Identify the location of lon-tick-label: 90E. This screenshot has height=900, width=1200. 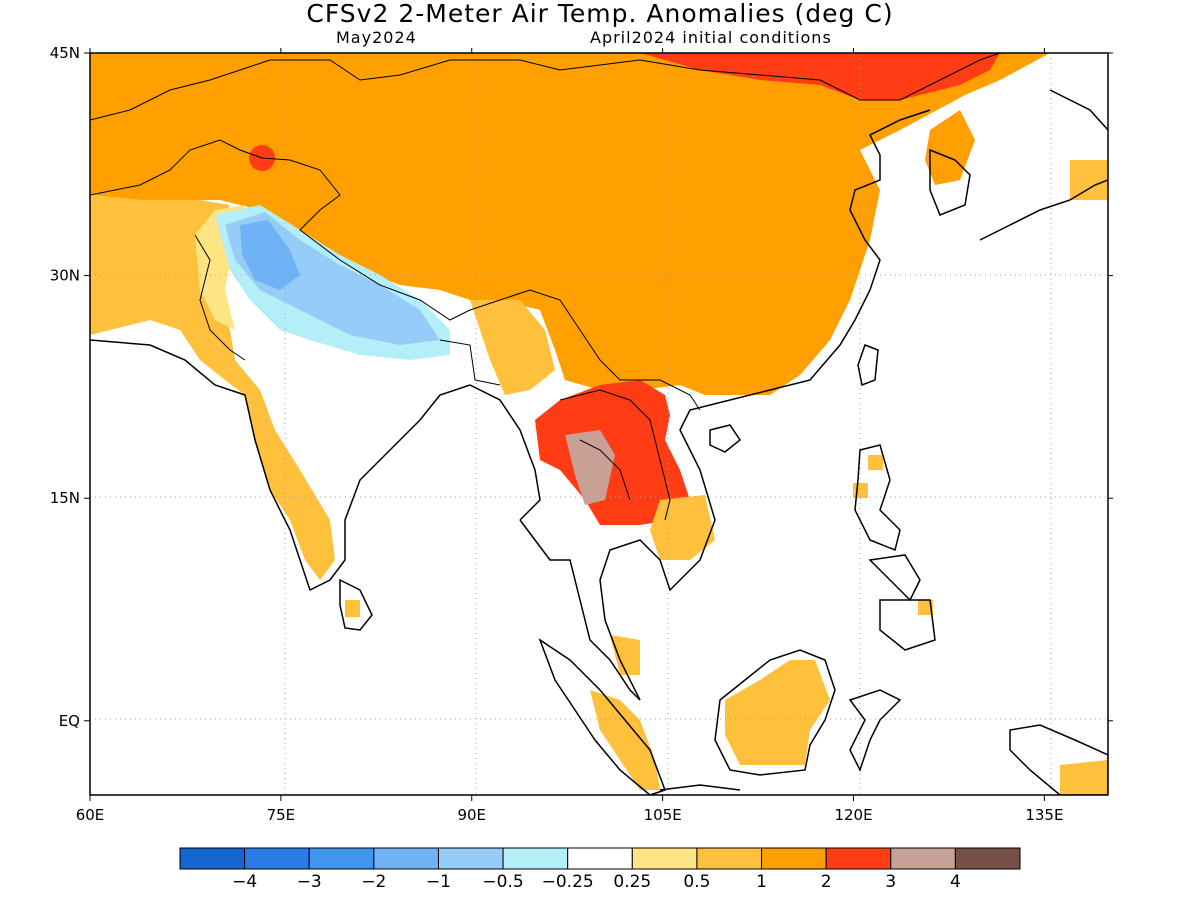
(471, 815).